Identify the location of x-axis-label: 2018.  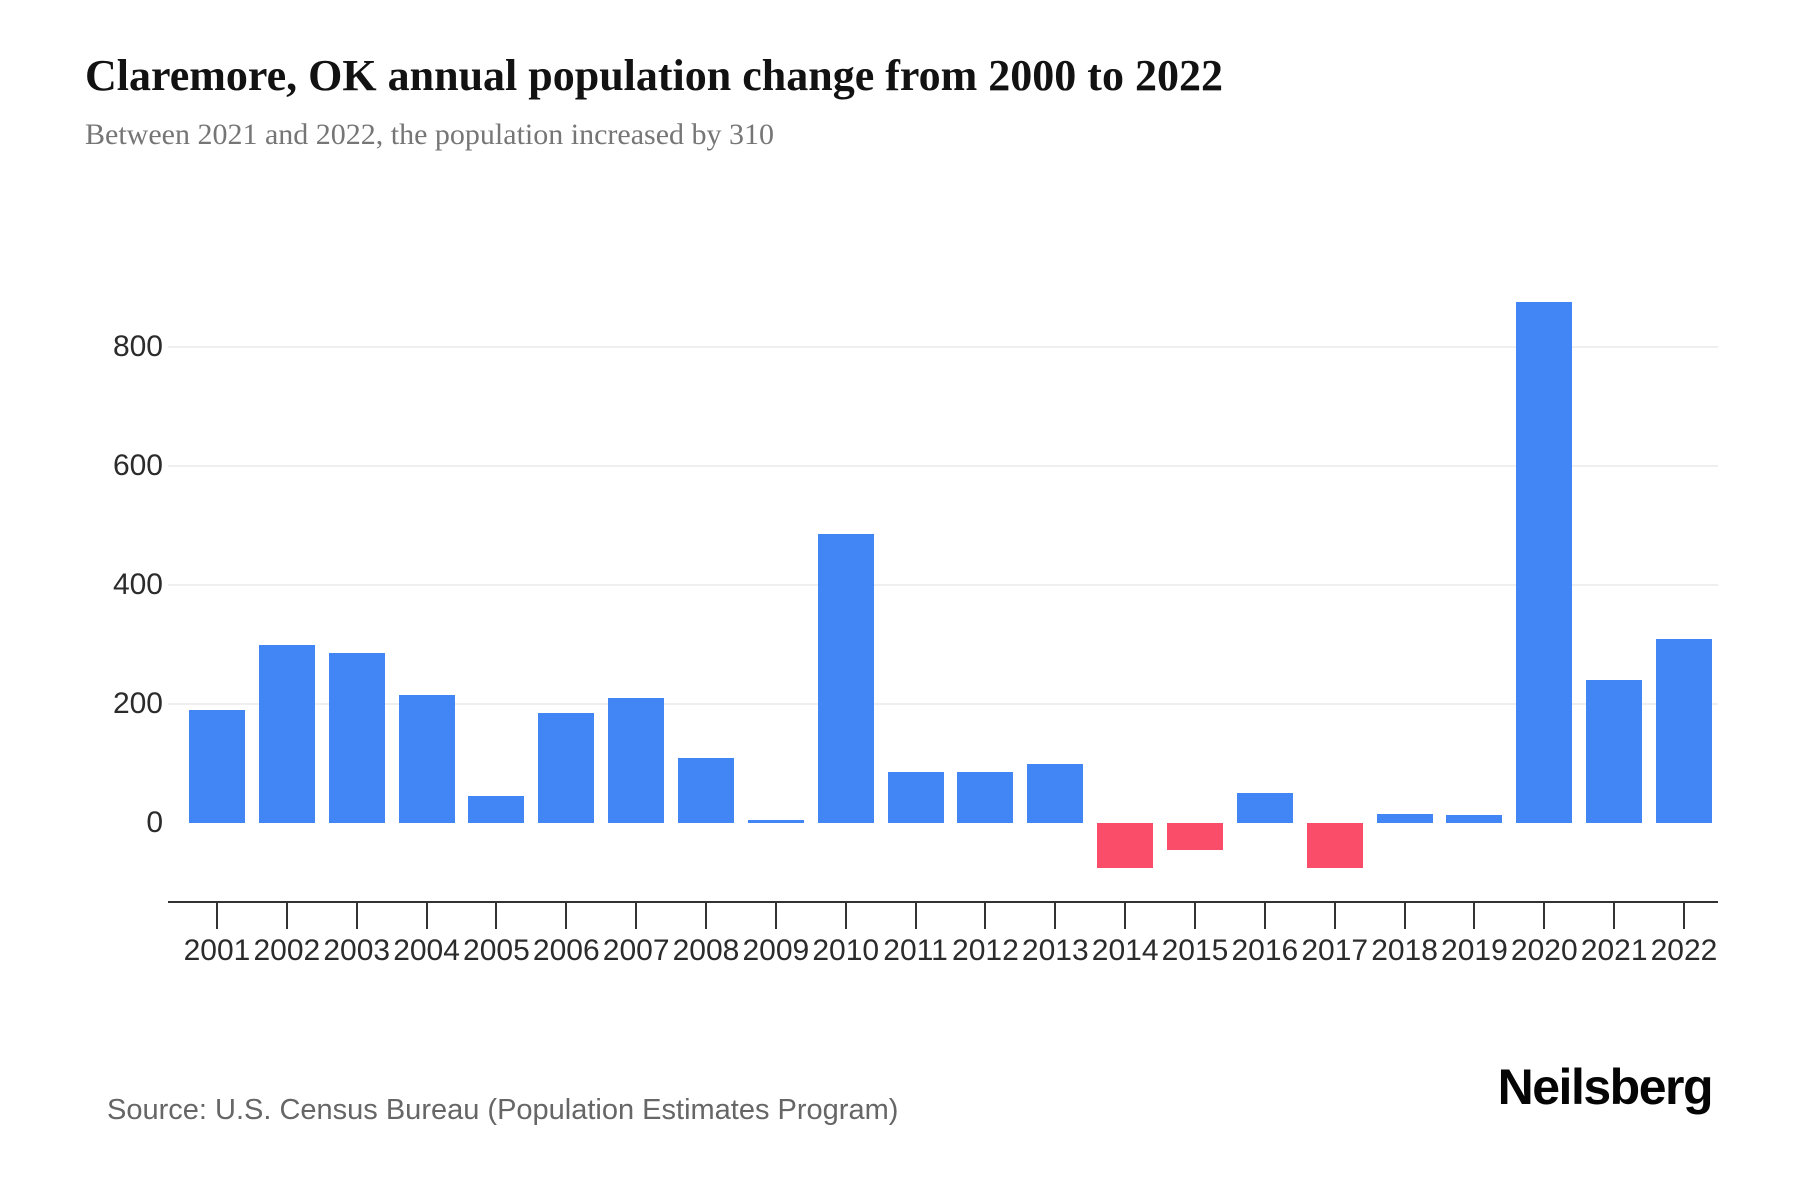
(1404, 950).